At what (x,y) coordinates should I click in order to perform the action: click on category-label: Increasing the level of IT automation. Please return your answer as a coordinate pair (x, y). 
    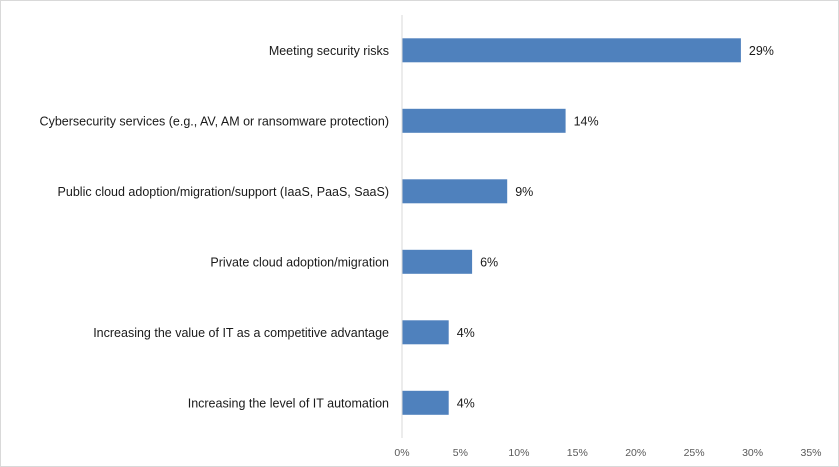
    Looking at the image, I should click on (288, 403).